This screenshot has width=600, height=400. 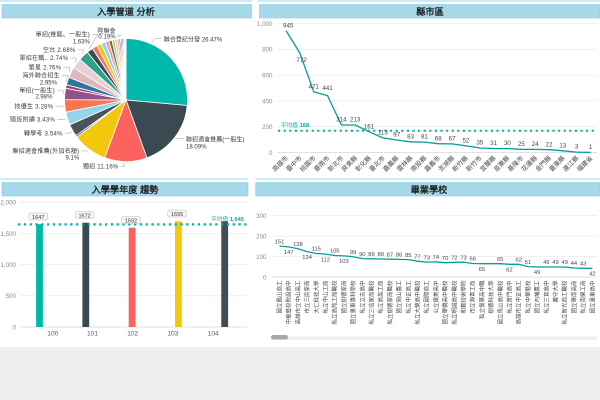 I want to click on svg-text: 私立高苑工商職校, so click(x=335, y=302).